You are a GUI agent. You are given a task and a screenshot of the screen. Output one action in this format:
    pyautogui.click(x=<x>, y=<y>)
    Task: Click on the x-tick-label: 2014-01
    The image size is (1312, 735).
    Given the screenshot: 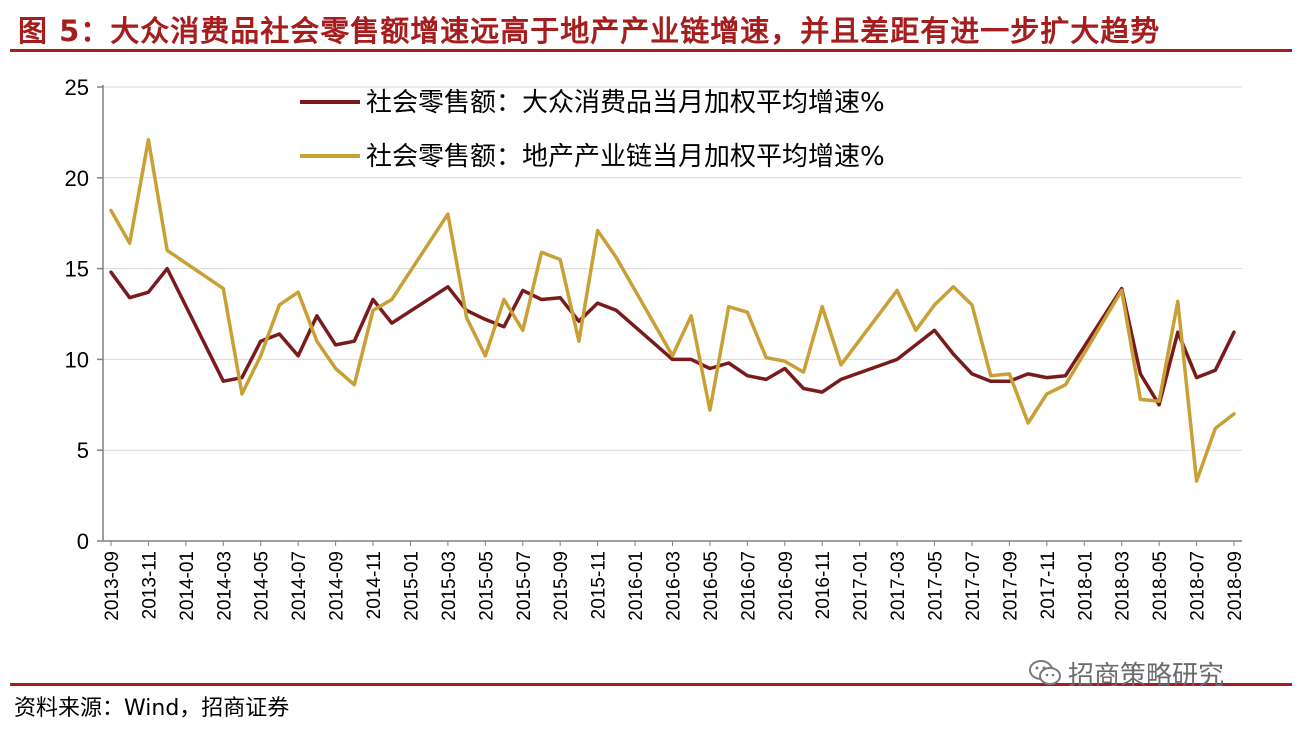 What is the action you would take?
    pyautogui.click(x=187, y=586)
    